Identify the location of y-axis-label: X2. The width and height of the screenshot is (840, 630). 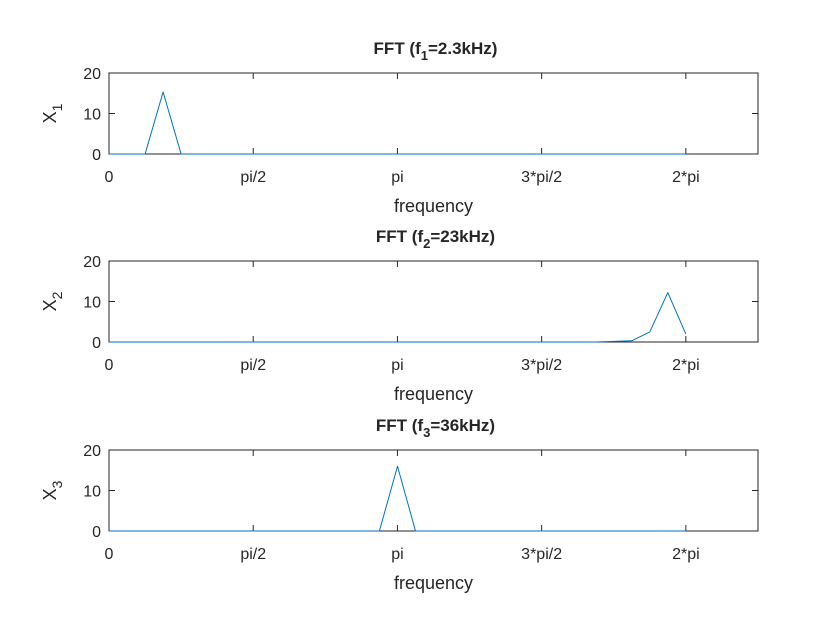
(52, 301).